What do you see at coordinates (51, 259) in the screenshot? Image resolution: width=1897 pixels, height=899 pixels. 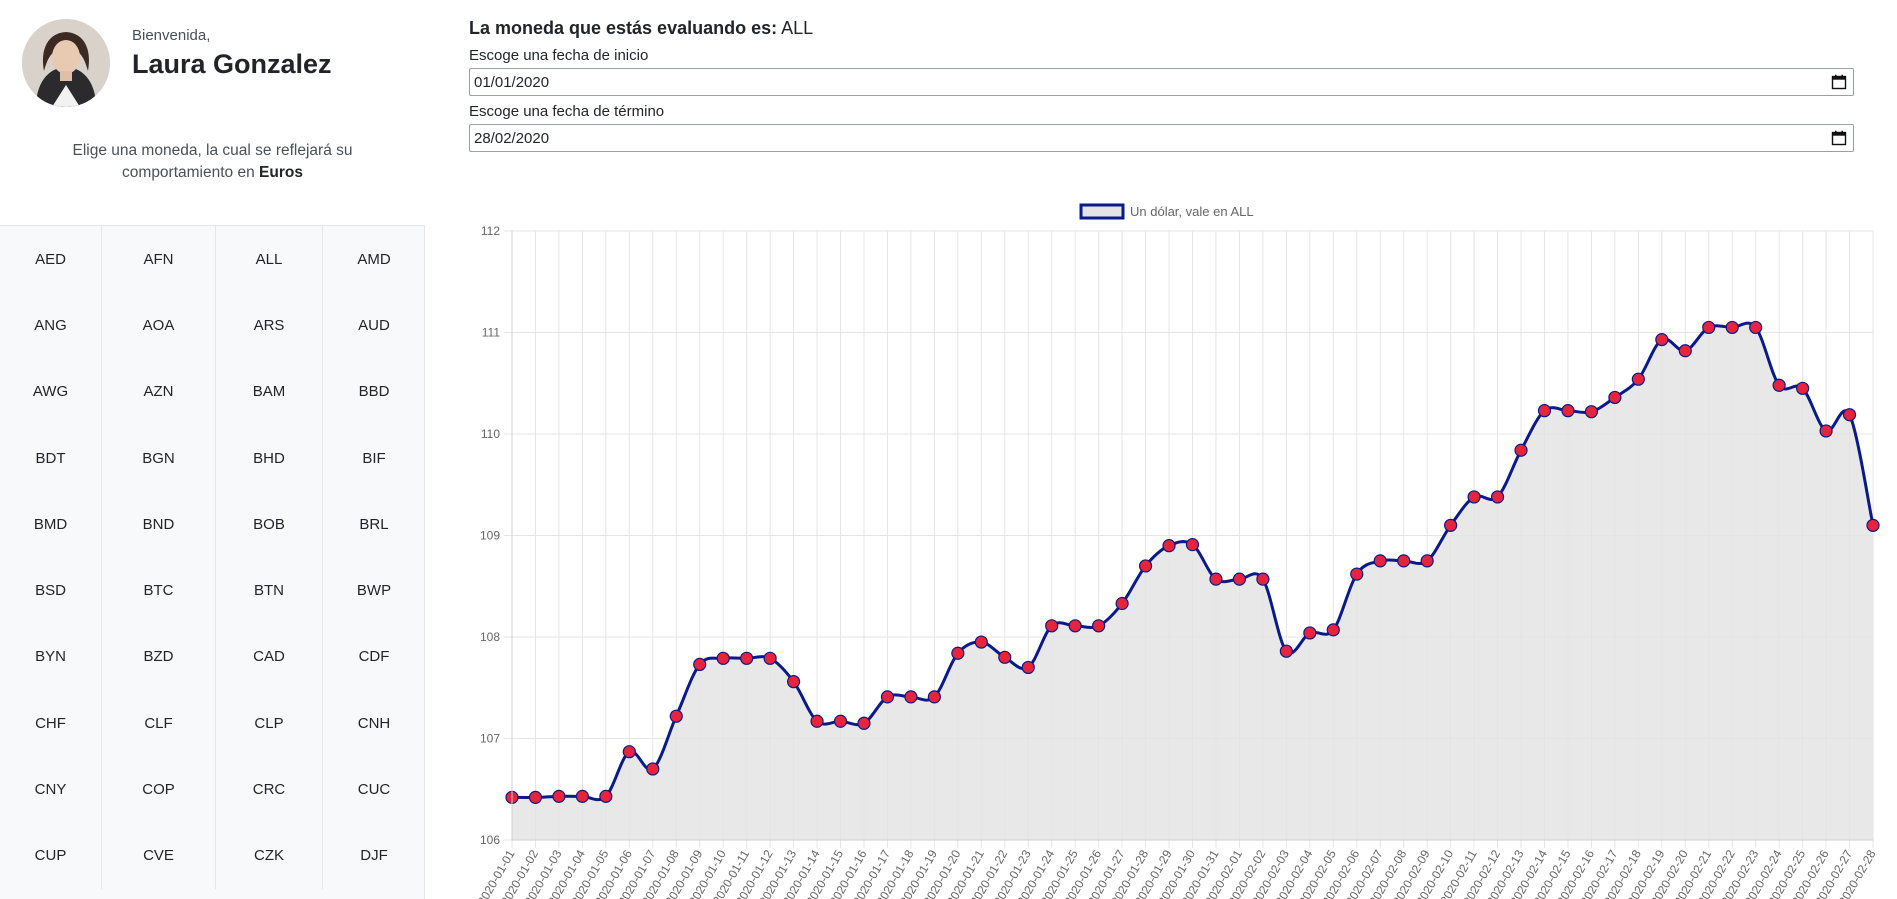 I see `currency-item-aed: AED` at bounding box center [51, 259].